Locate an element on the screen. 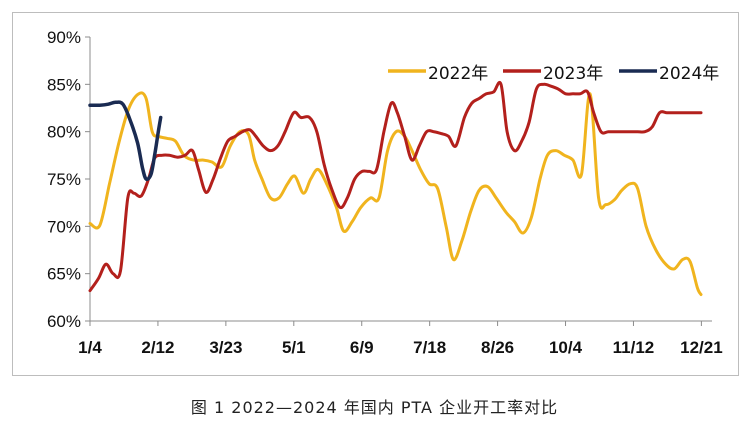 This screenshot has width=749, height=438. x-tick-label: 2/12 is located at coordinates (157, 347).